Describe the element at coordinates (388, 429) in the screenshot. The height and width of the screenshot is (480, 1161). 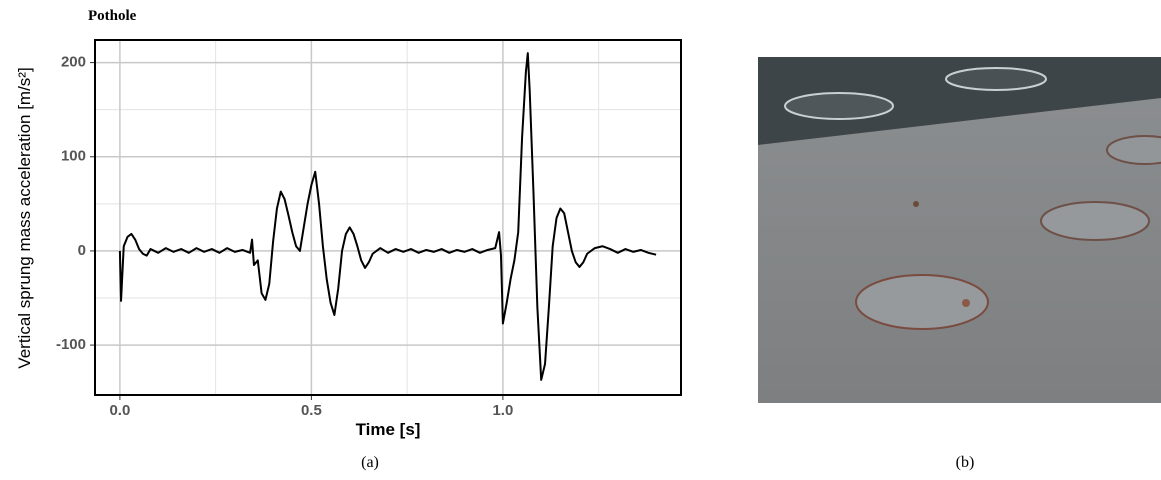
I see `x-axis-label: Time [s]` at that location.